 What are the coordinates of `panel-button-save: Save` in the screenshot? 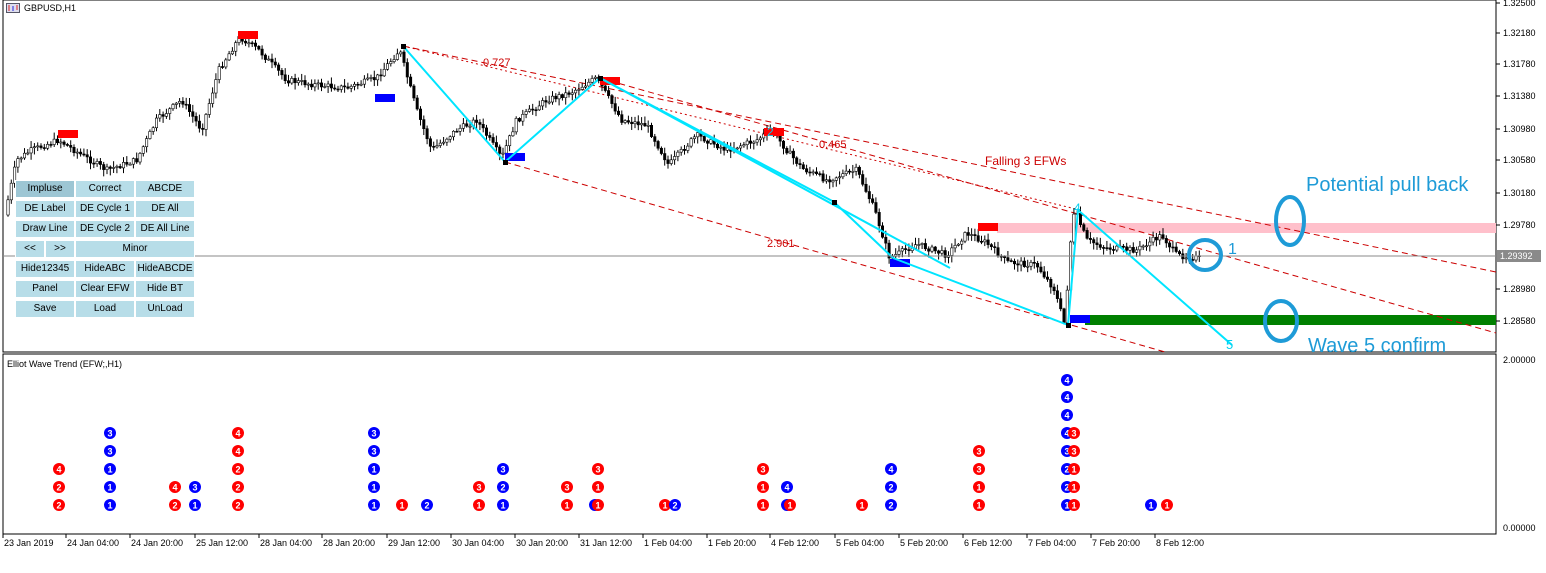 It's located at (45, 309).